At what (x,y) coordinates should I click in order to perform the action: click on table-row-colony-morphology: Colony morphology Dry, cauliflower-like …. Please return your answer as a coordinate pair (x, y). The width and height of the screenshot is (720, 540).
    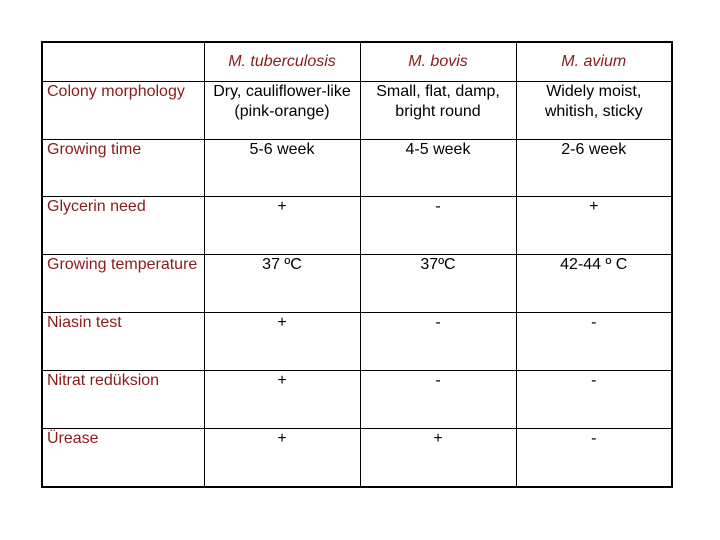
    Looking at the image, I should click on (357, 110).